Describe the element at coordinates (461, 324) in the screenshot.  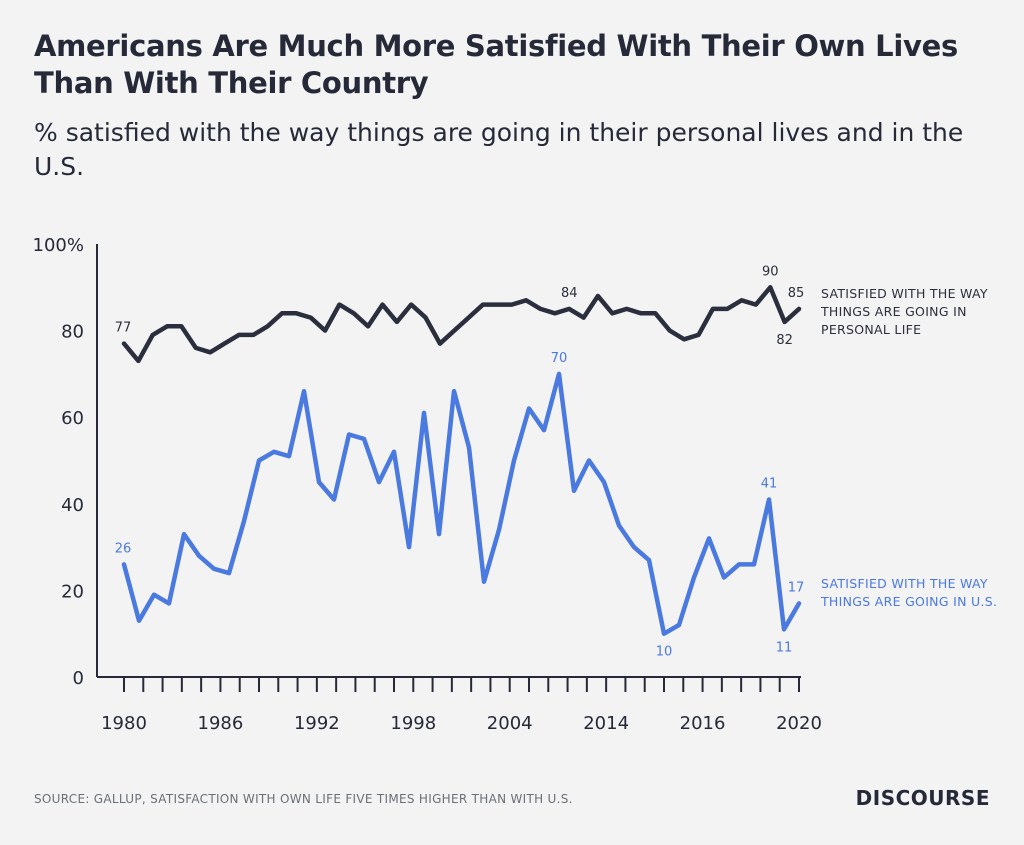
I see `series-line-personal-life` at that location.